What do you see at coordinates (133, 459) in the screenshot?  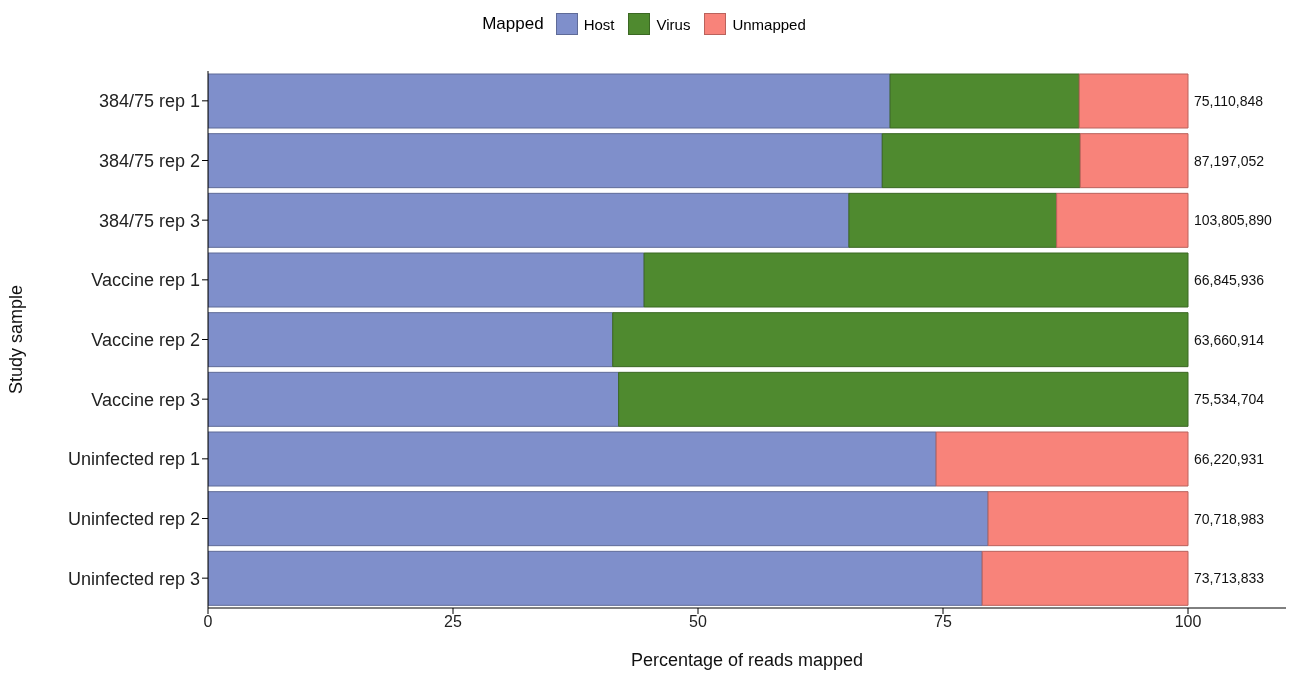 I see `y-tick-label: Uninfected rep 1` at bounding box center [133, 459].